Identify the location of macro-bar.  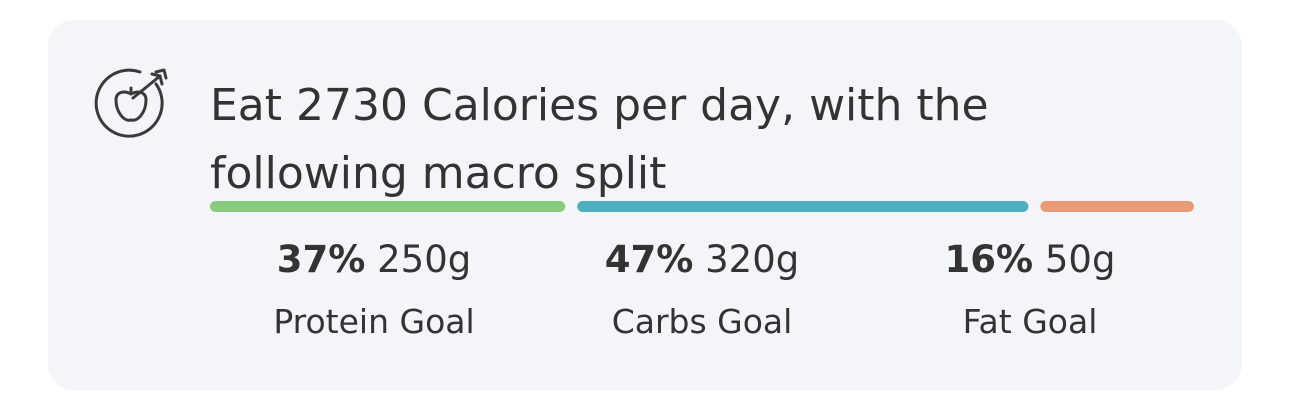
(702, 206).